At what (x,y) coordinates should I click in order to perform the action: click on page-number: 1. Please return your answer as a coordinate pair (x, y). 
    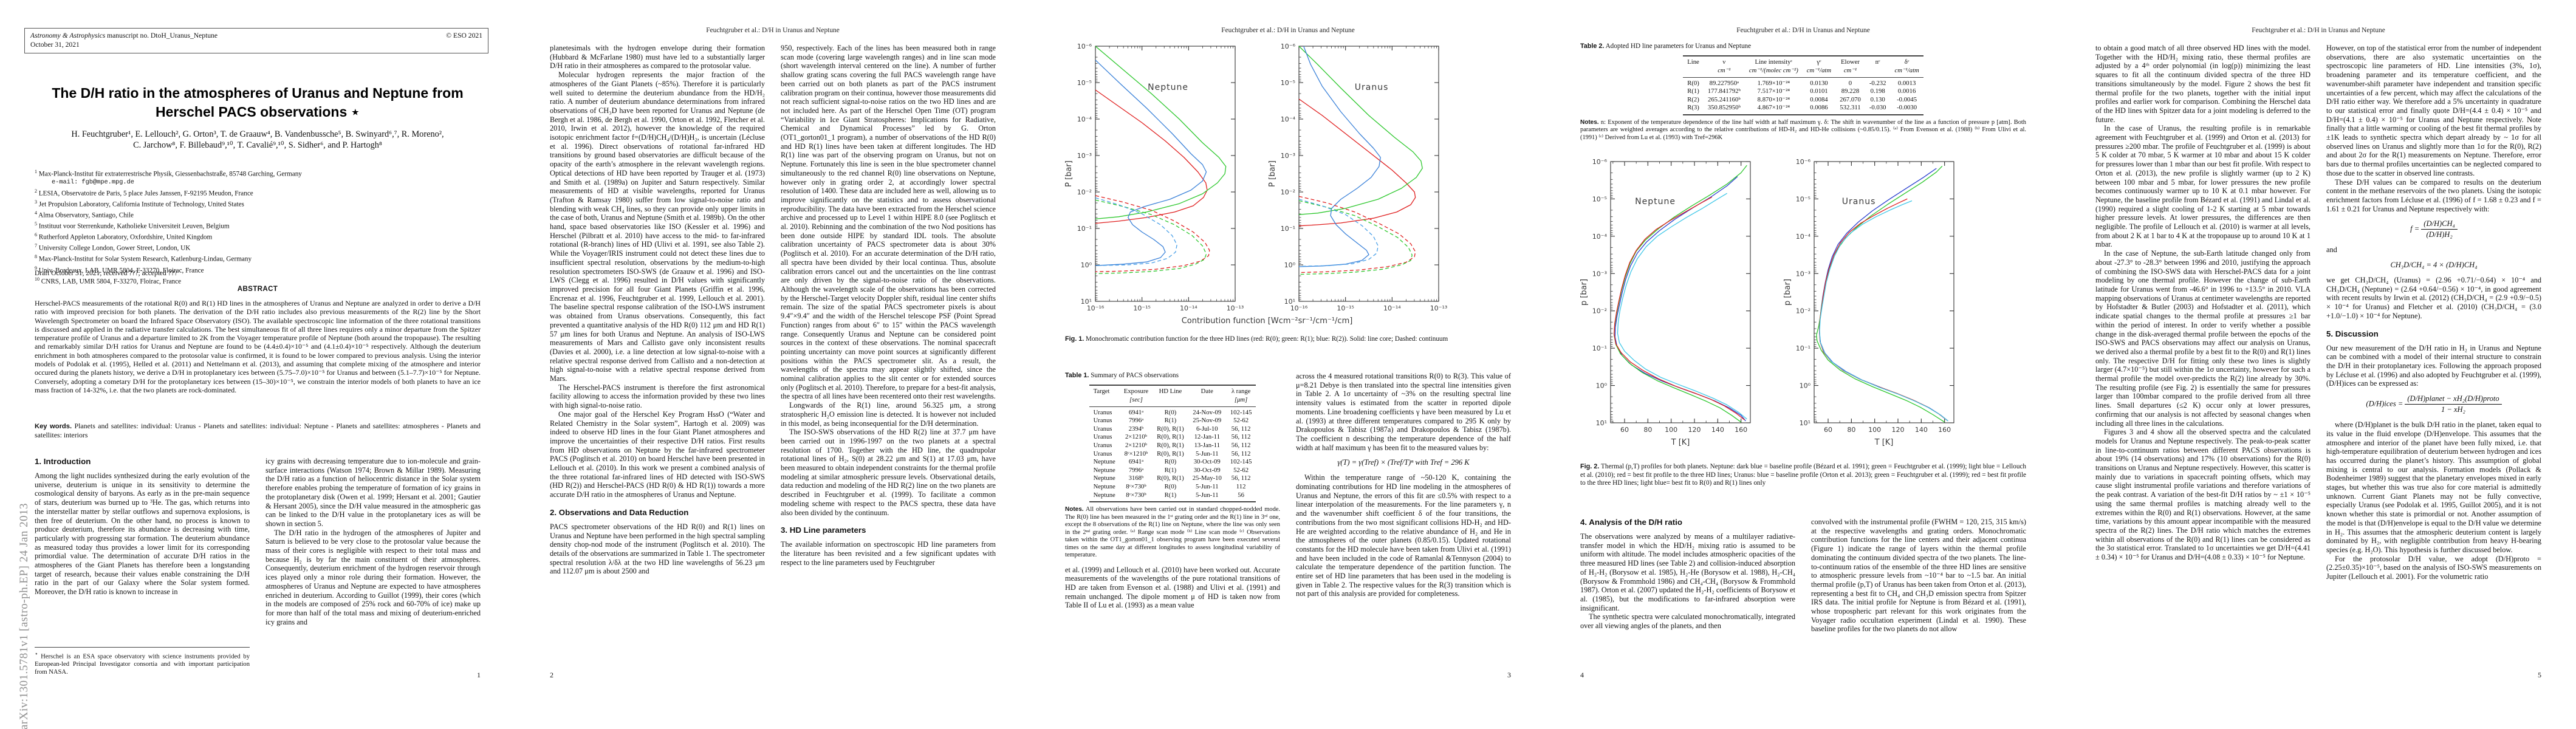
    Looking at the image, I should click on (479, 675).